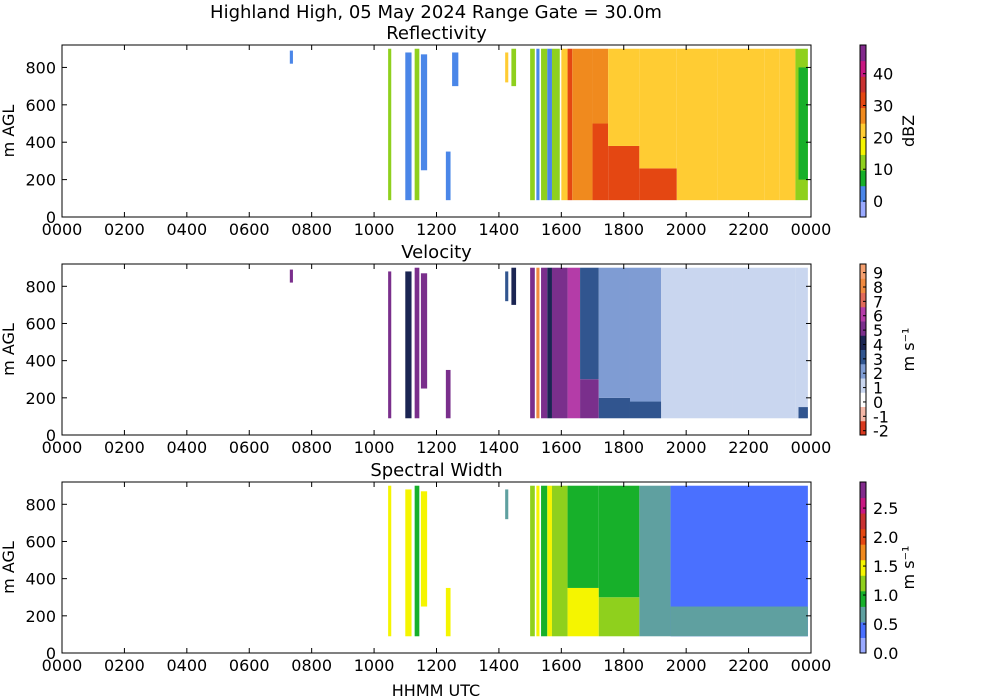 The width and height of the screenshot is (1000, 700). I want to click on colorbar: 0 10 20 30 40 dBZ, so click(888, 131).